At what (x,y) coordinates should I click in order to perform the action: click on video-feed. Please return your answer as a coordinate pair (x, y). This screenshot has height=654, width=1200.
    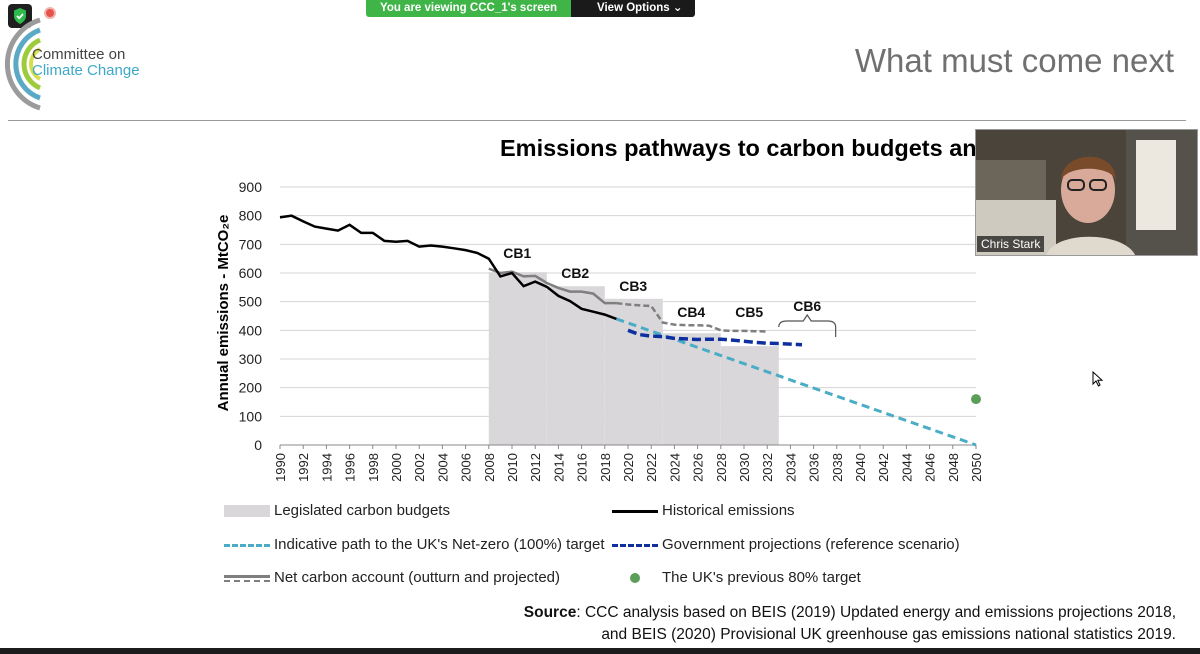
    Looking at the image, I should click on (1086, 192).